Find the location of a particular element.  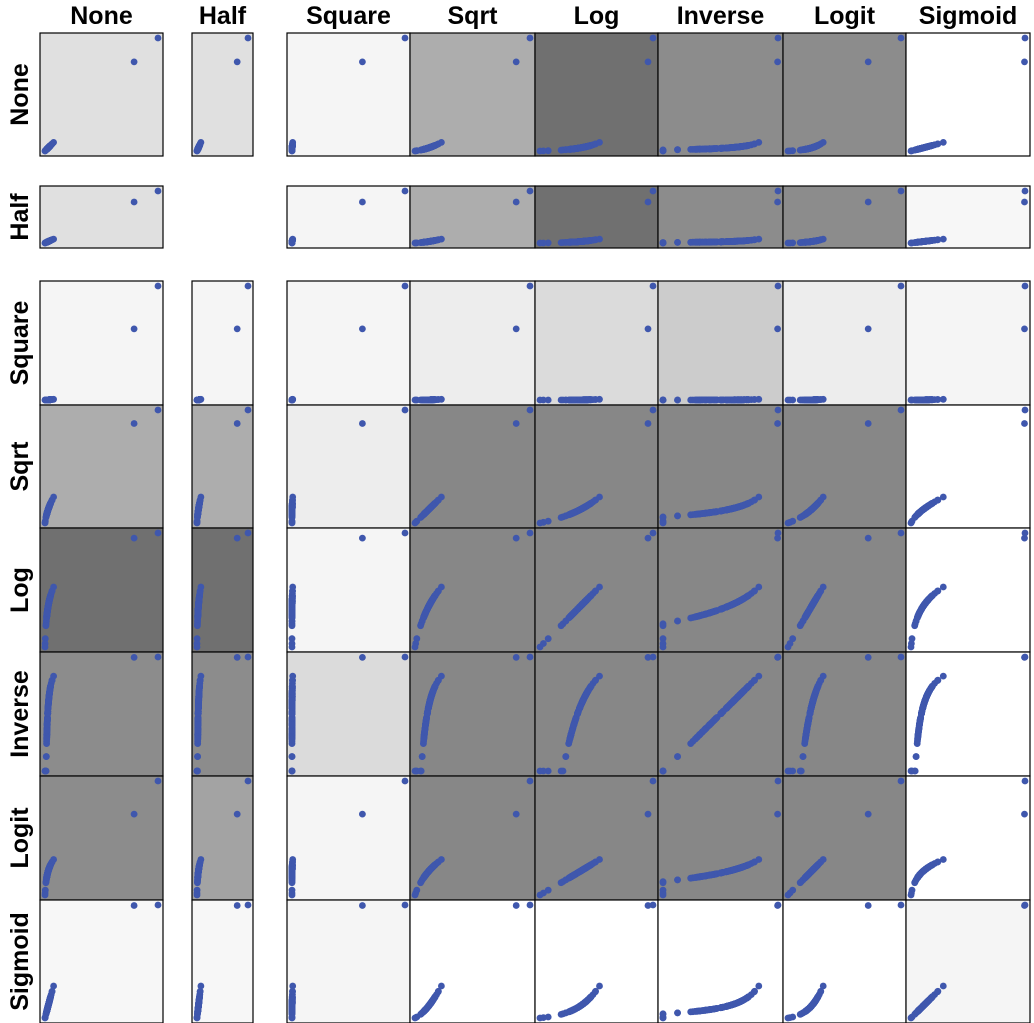

panel-none-vs-inverse is located at coordinates (720, 94).